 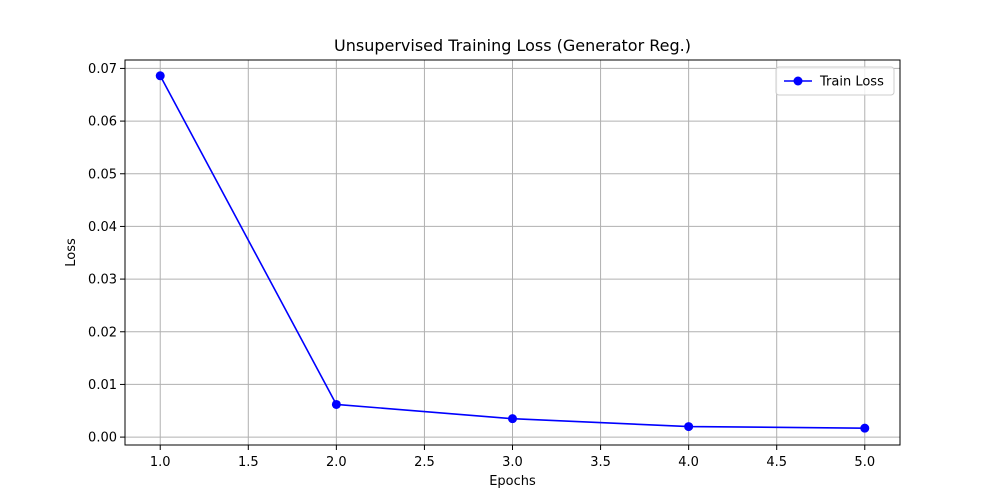 What do you see at coordinates (424, 462) in the screenshot?
I see `x-tick-label: 2.5` at bounding box center [424, 462].